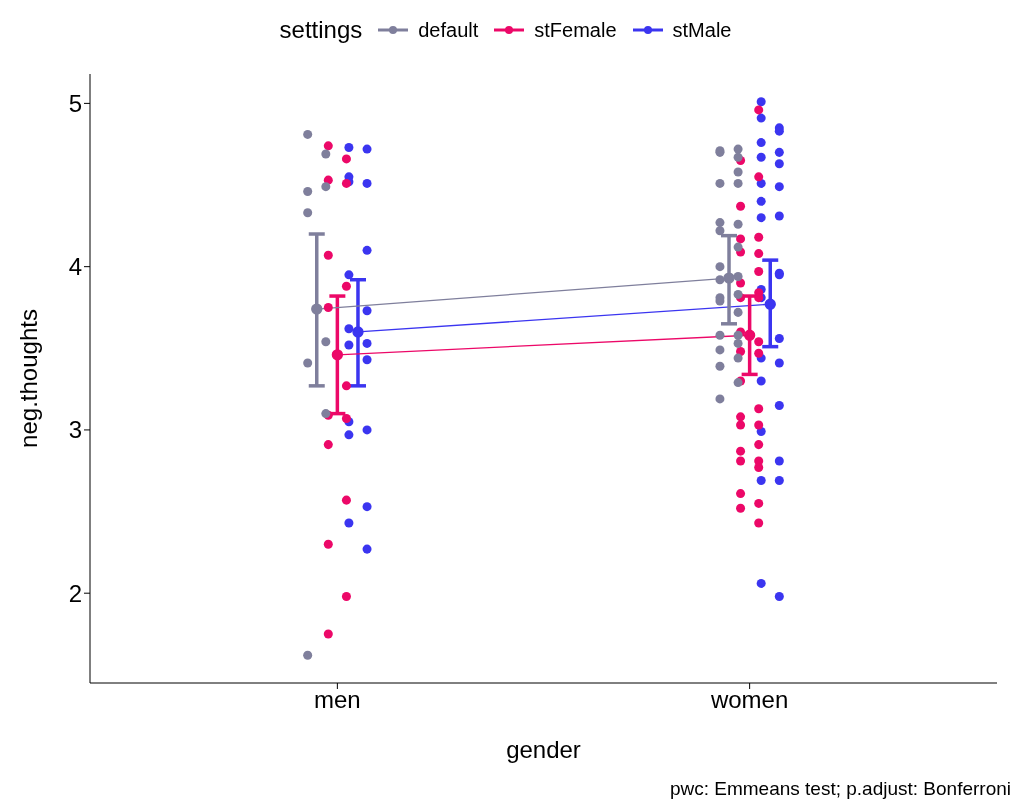 Image resolution: width=1019 pixels, height=812 pixels. I want to click on y-tick-label: 4, so click(75, 267).